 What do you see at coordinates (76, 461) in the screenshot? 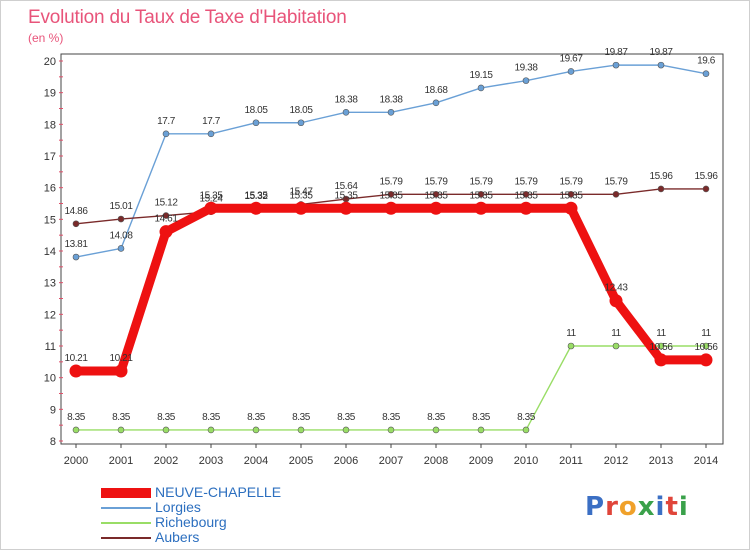
I see `x-tick-label: 2000` at bounding box center [76, 461].